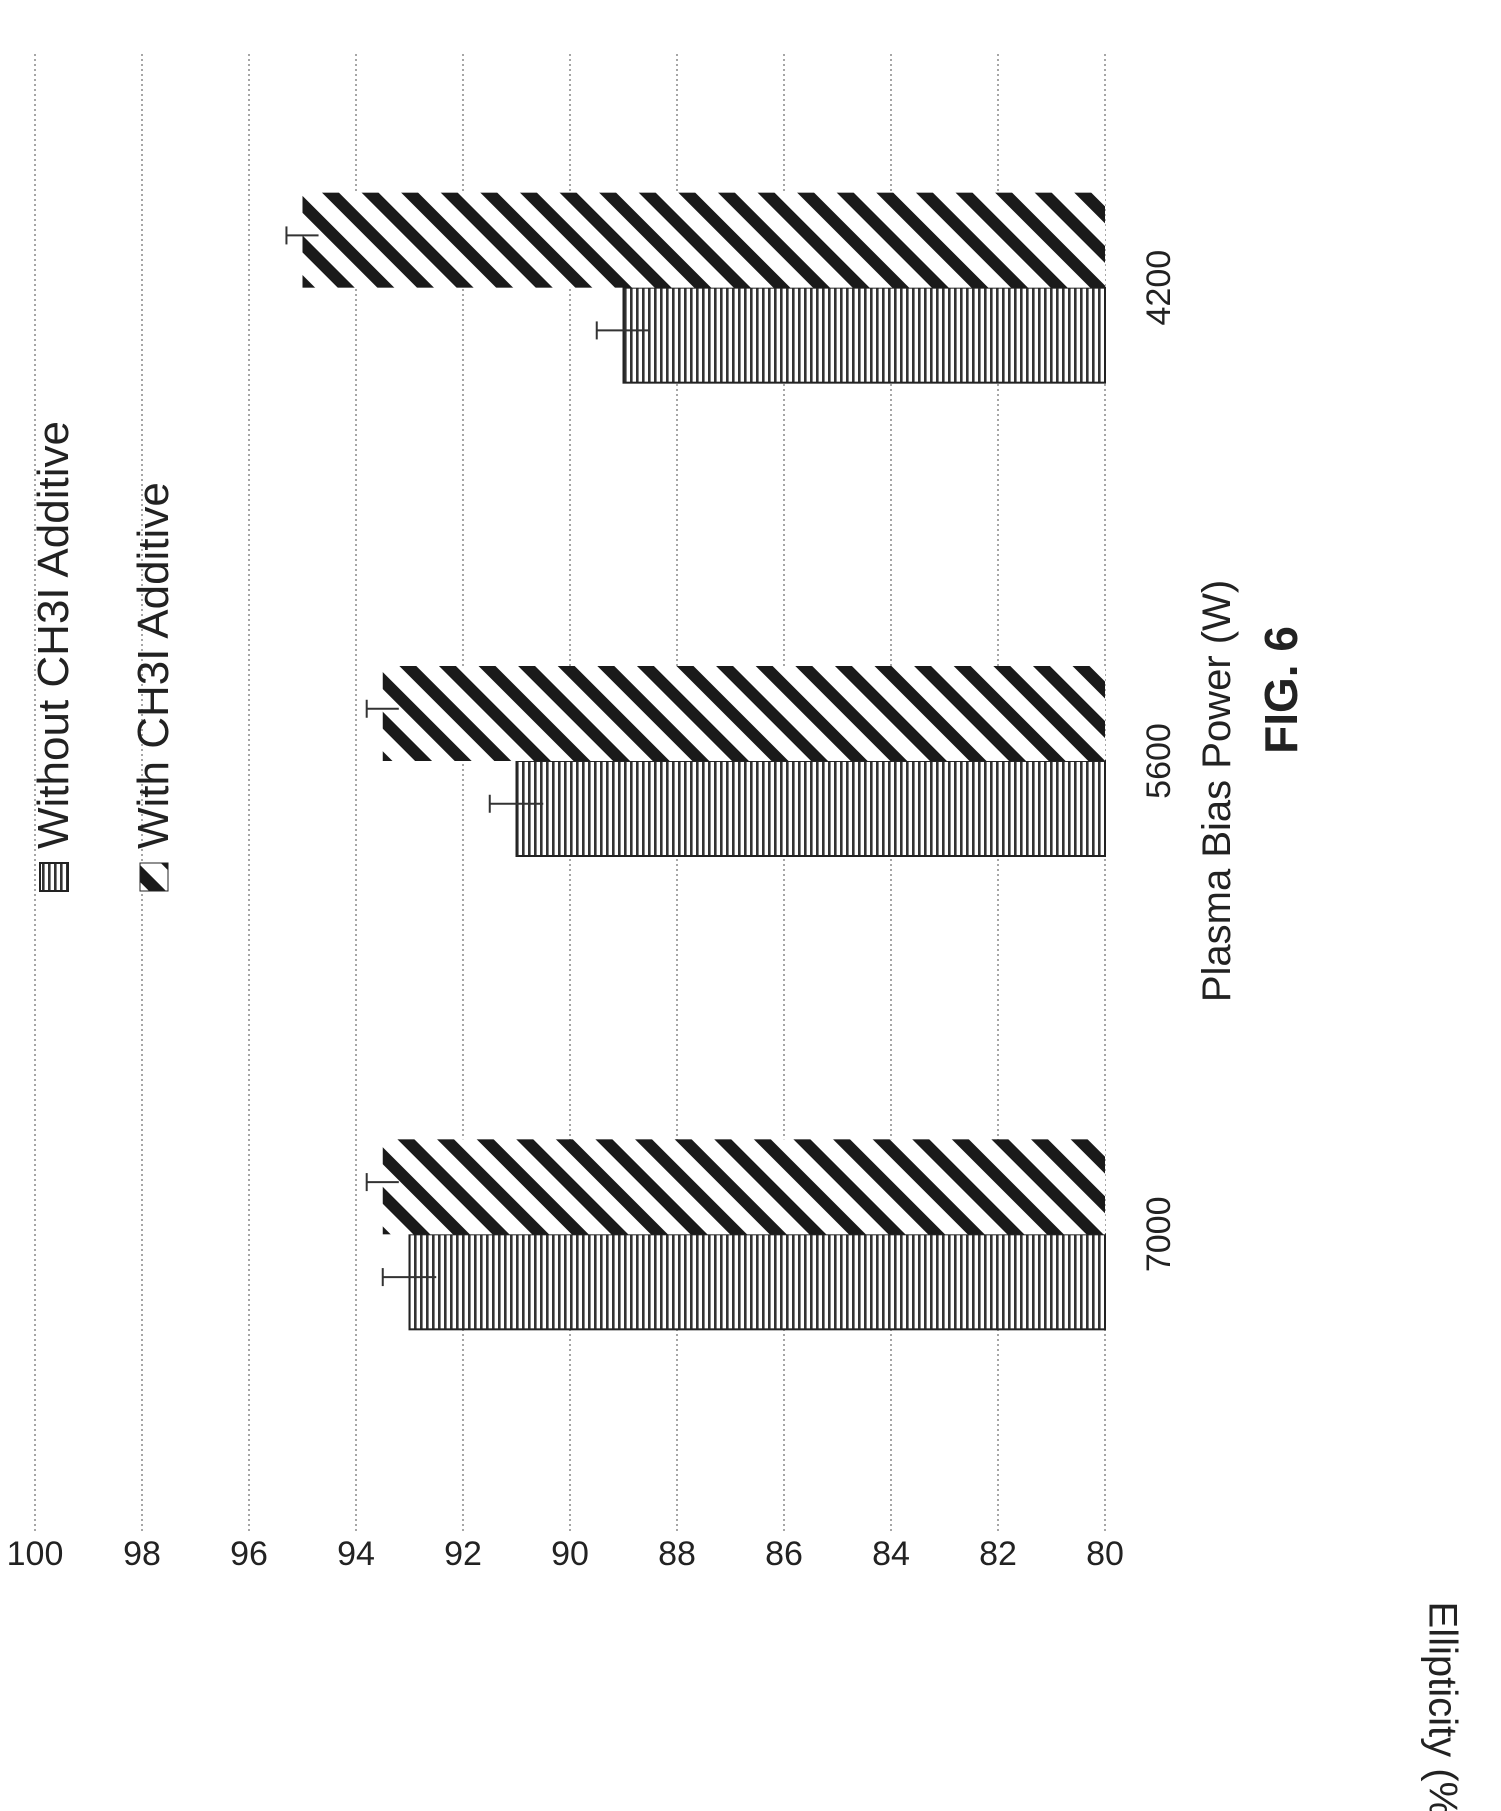 This screenshot has width=1501, height=1811. What do you see at coordinates (103, 656) in the screenshot?
I see `legend: Without CH3I Additive With CH3I Additive` at bounding box center [103, 656].